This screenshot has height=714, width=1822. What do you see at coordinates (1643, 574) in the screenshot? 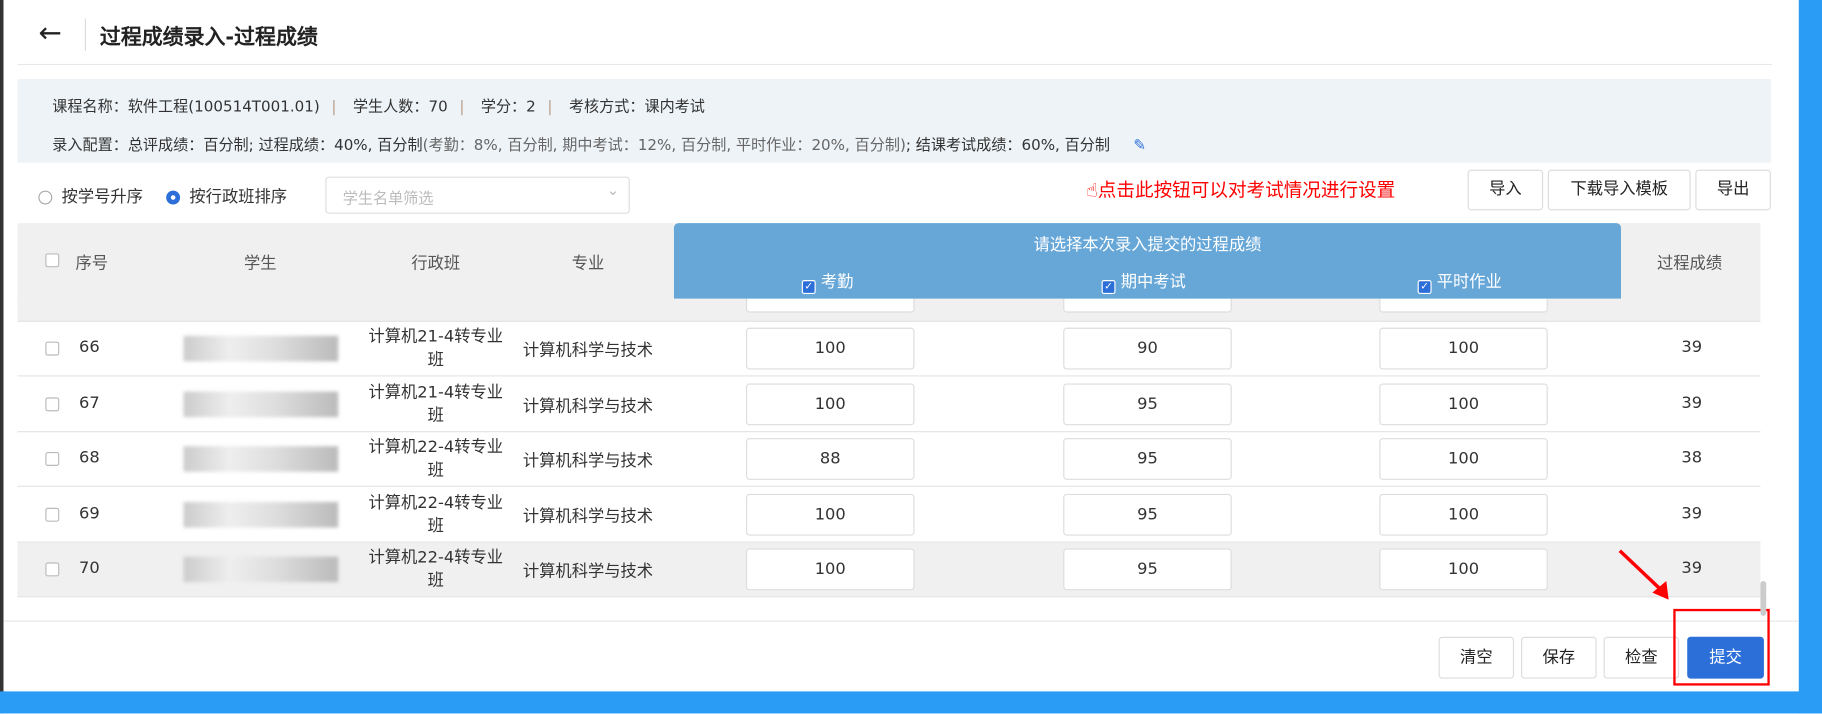
I see `red-arrow-annotation` at bounding box center [1643, 574].